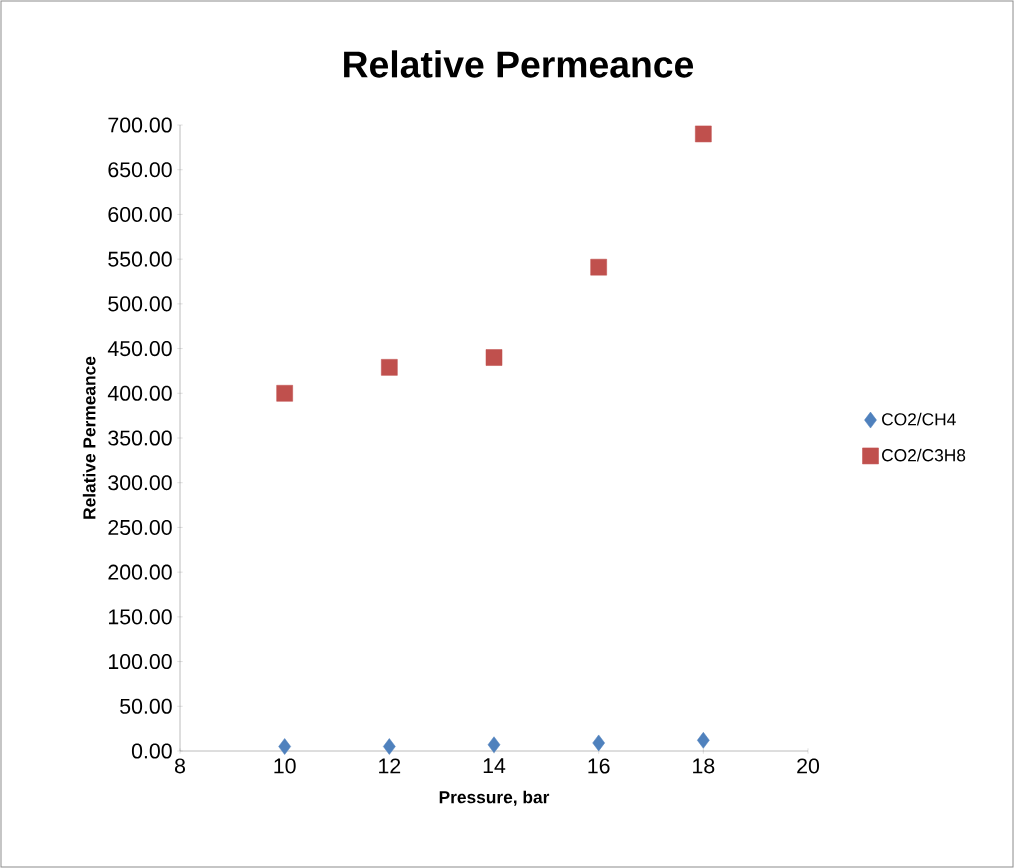 This screenshot has height=868, width=1014. I want to click on x-tick-label: 16, so click(599, 766).